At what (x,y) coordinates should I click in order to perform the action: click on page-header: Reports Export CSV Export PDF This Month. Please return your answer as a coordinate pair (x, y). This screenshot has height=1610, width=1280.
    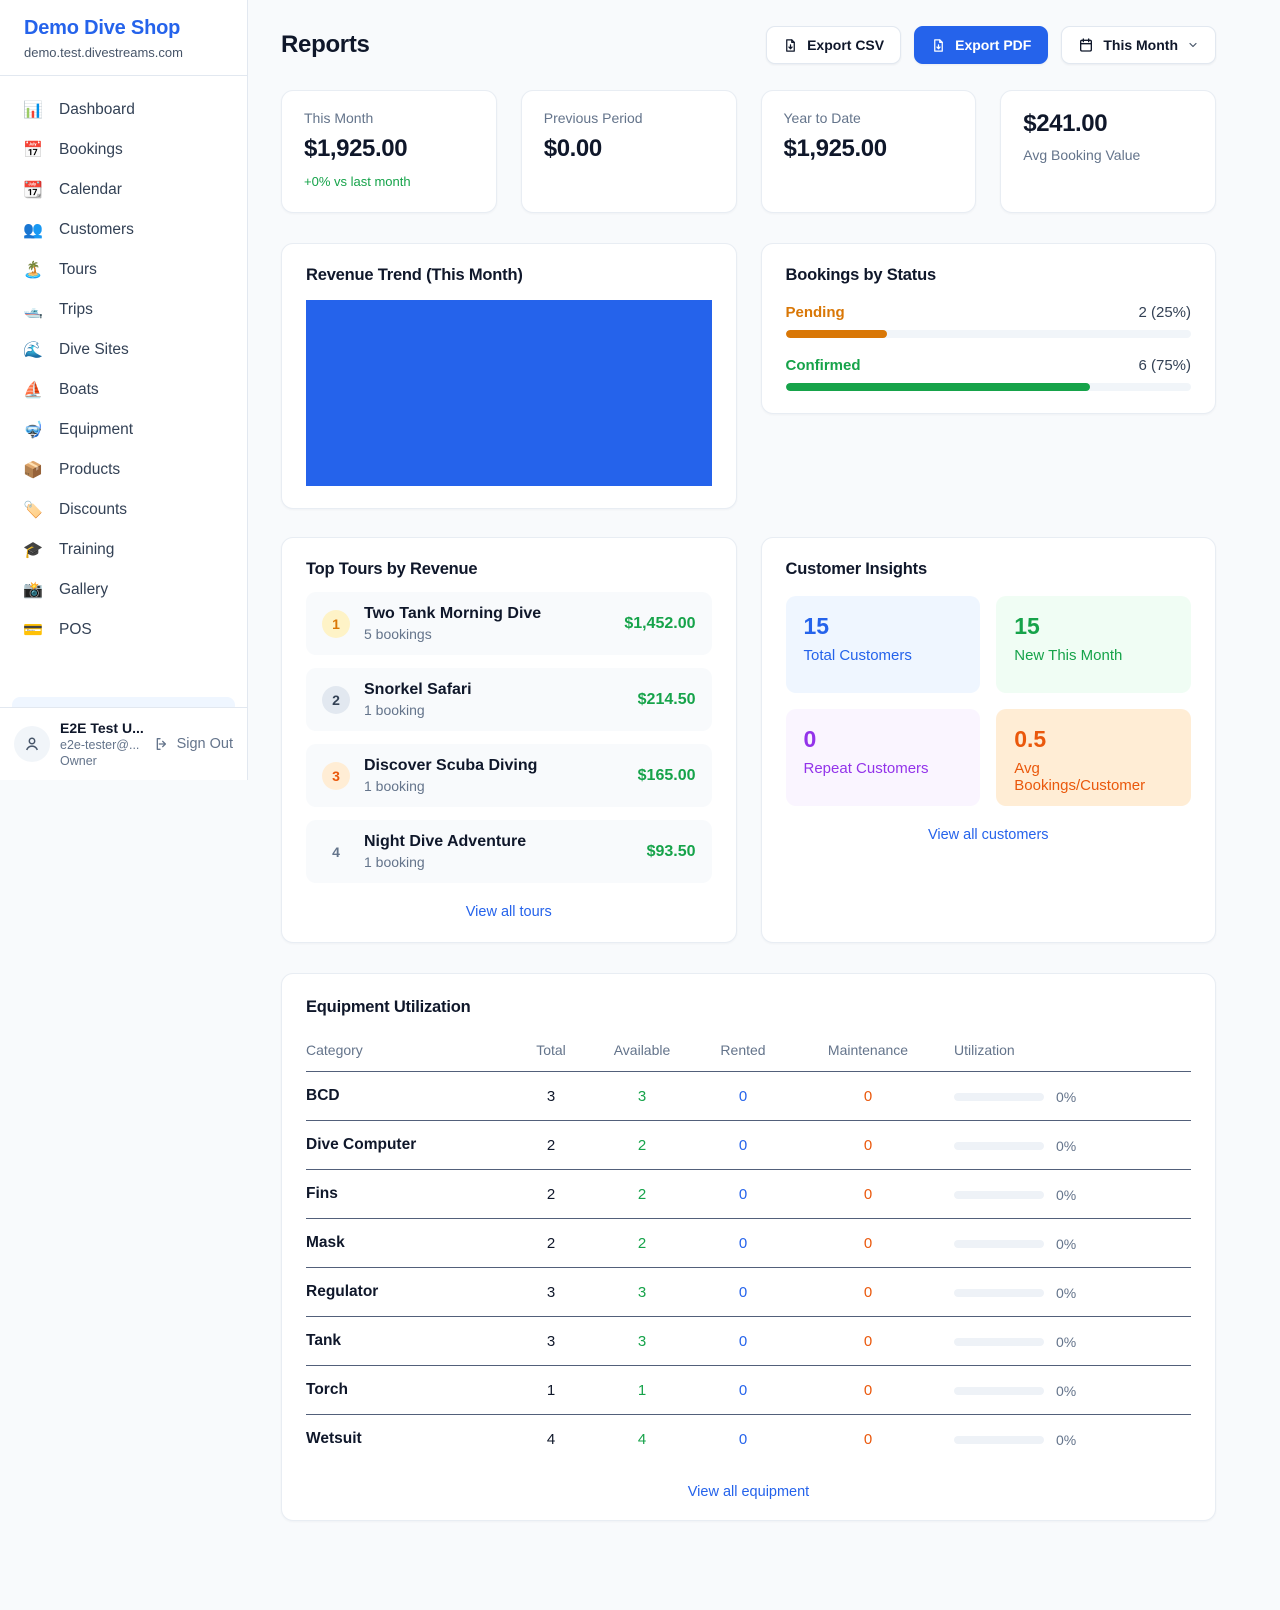
    Looking at the image, I should click on (748, 45).